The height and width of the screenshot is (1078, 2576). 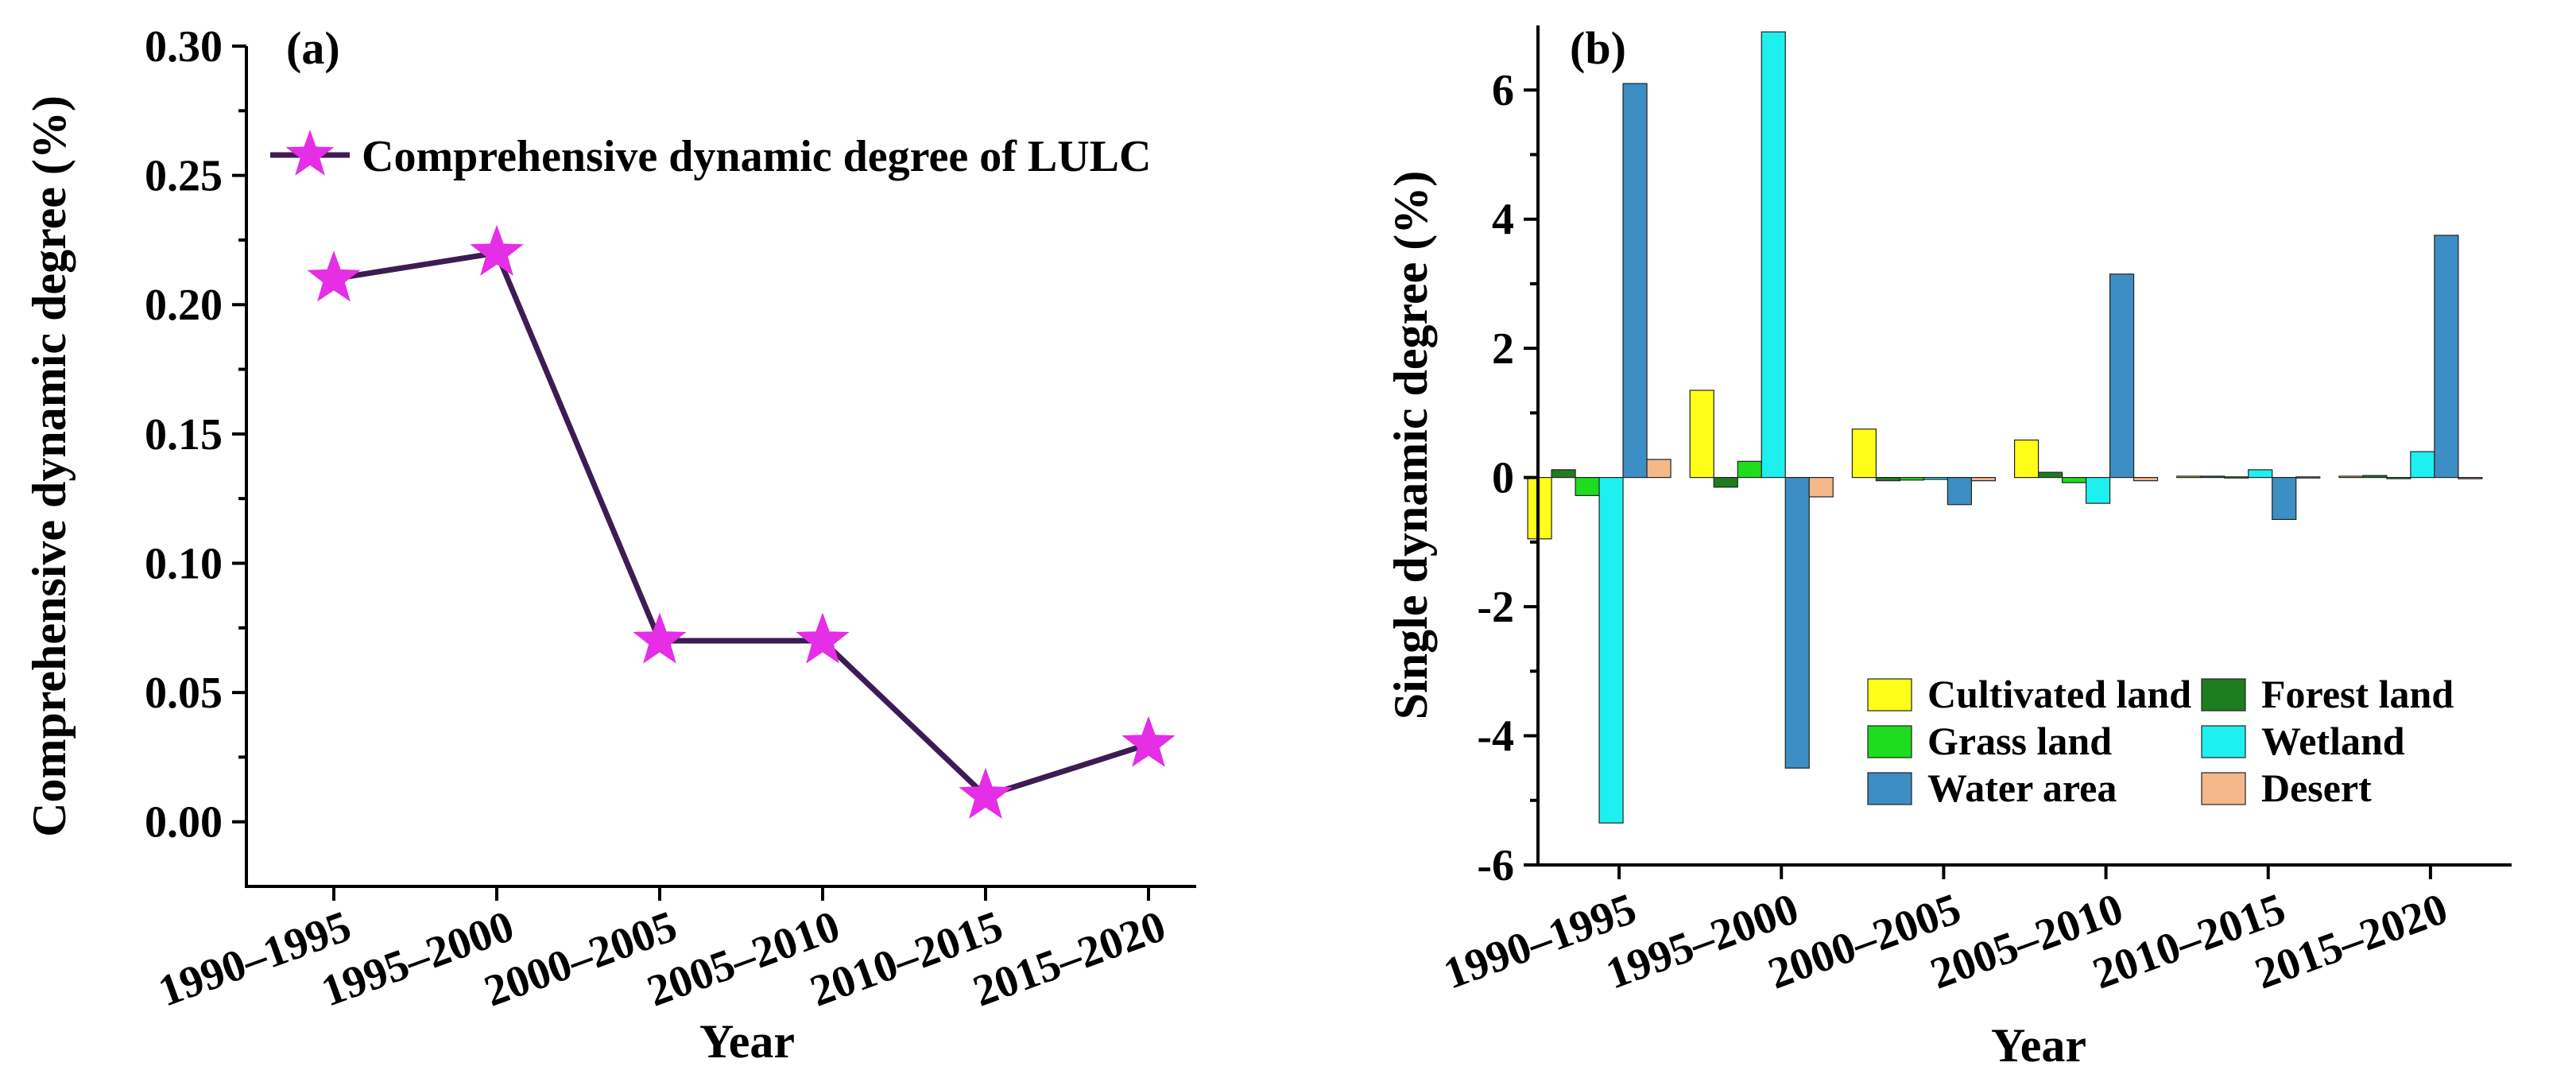 I want to click on panel-b-y-axis-title: Single dynamic degree (%), so click(x=1411, y=446).